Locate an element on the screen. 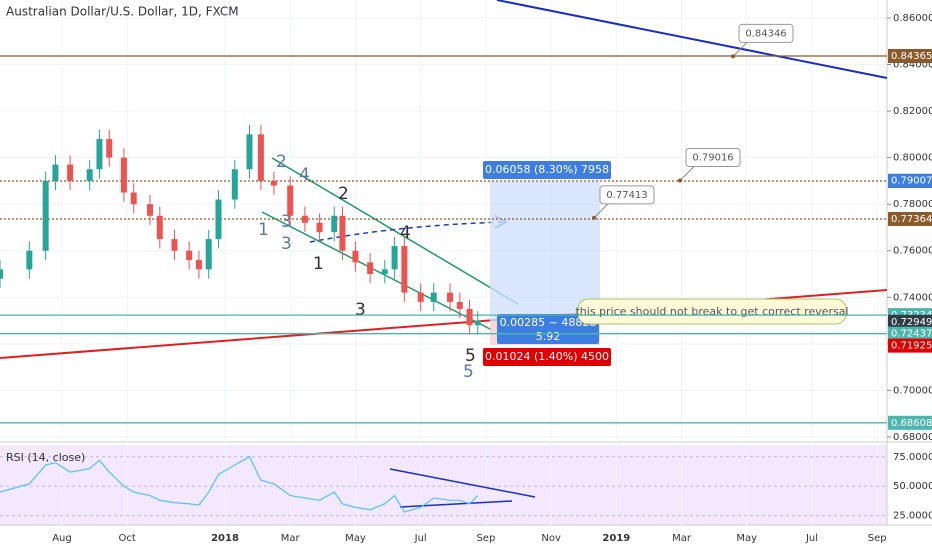 This screenshot has height=550, width=932. price-label: 0.72949 is located at coordinates (911, 322).